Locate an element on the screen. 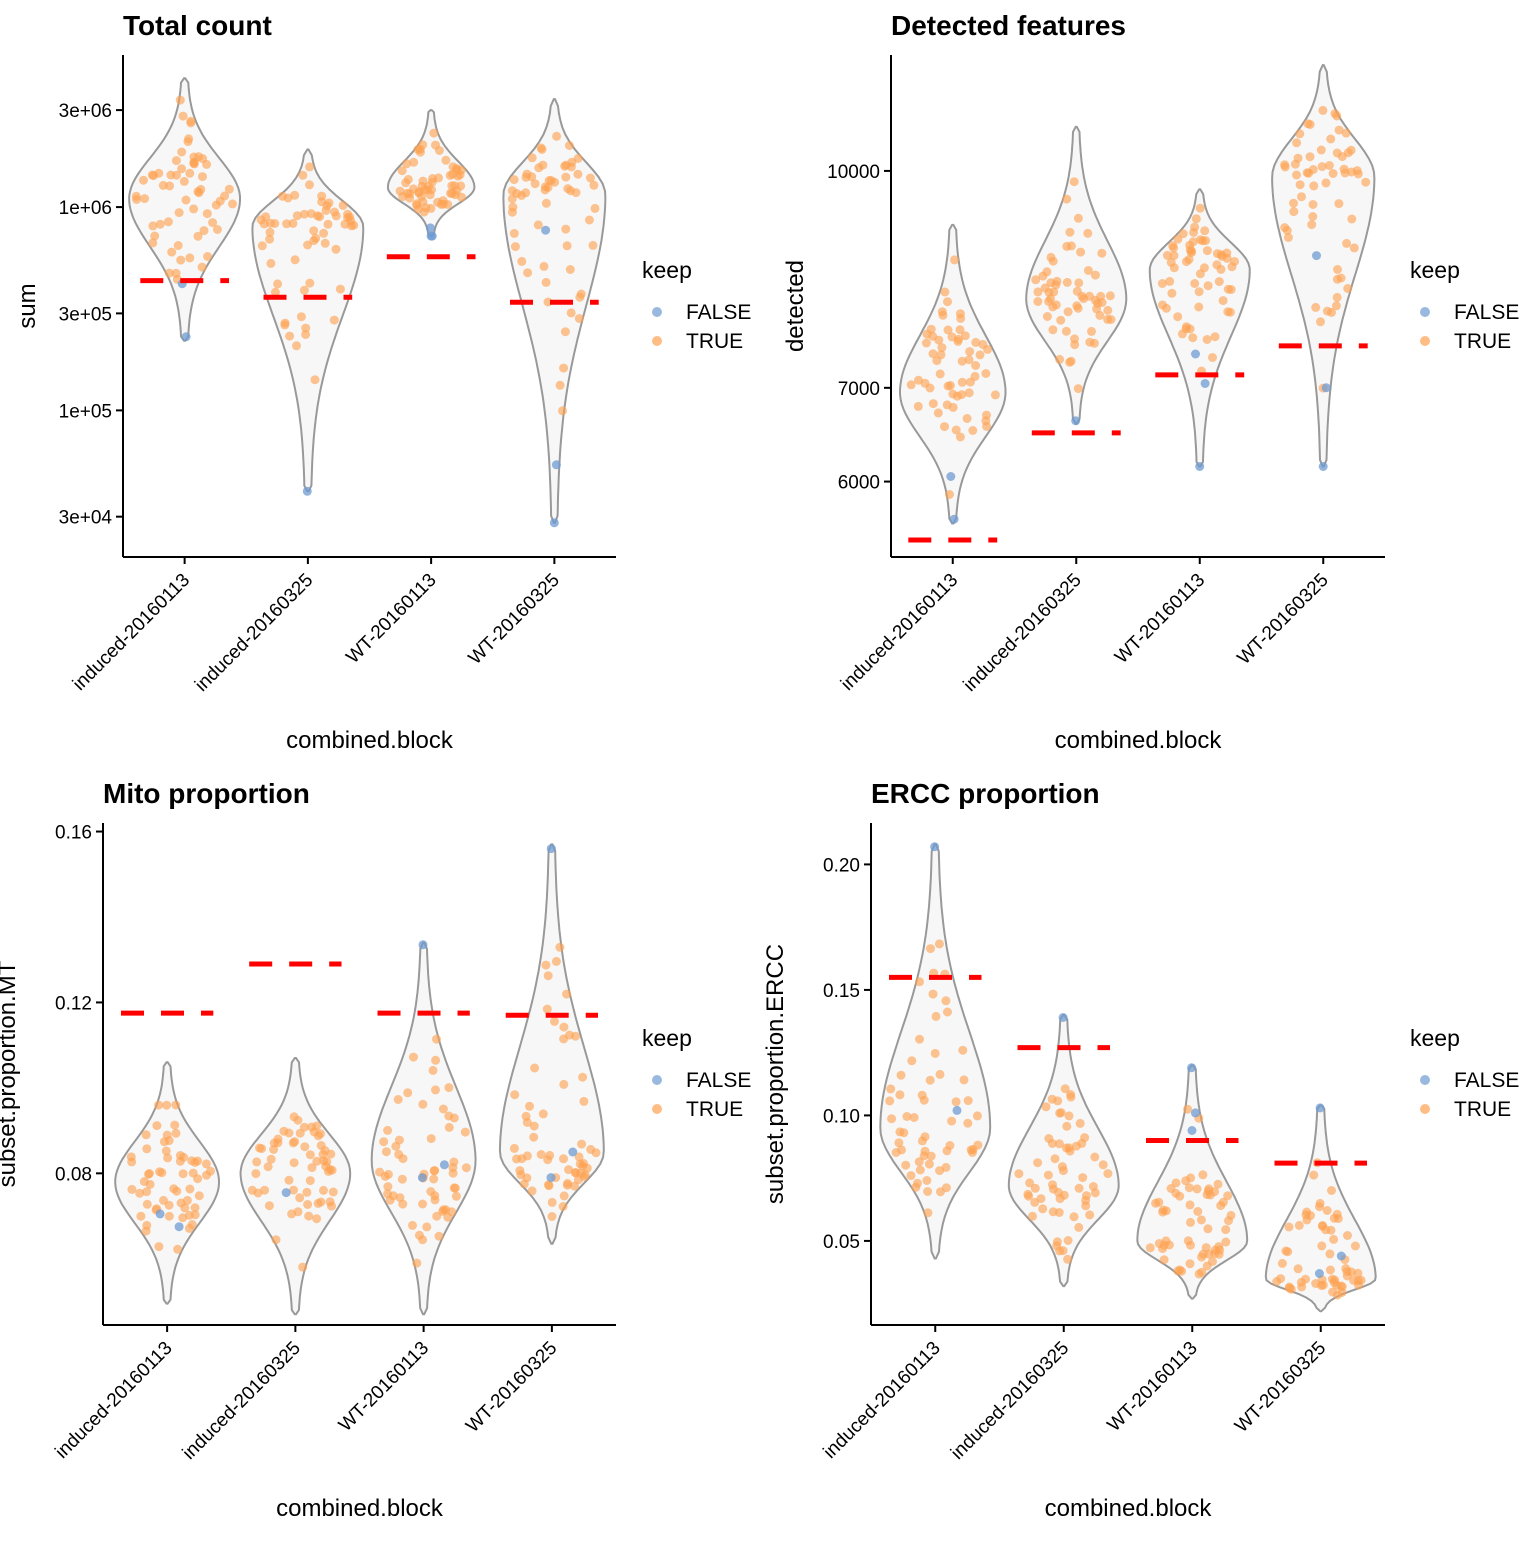 The height and width of the screenshot is (1541, 1536). legend-label-true: TRUE is located at coordinates (714, 341).